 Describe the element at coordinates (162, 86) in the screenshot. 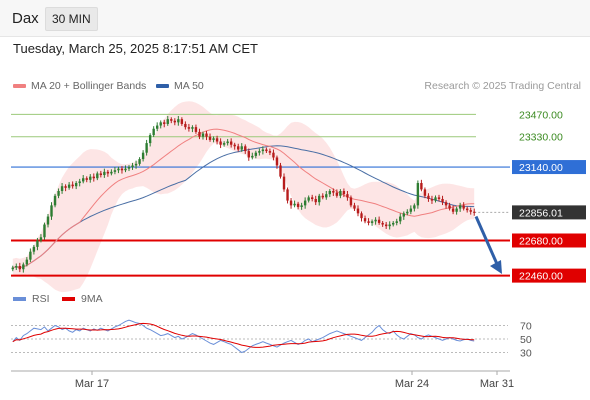

I see `ma50-swatch` at that location.